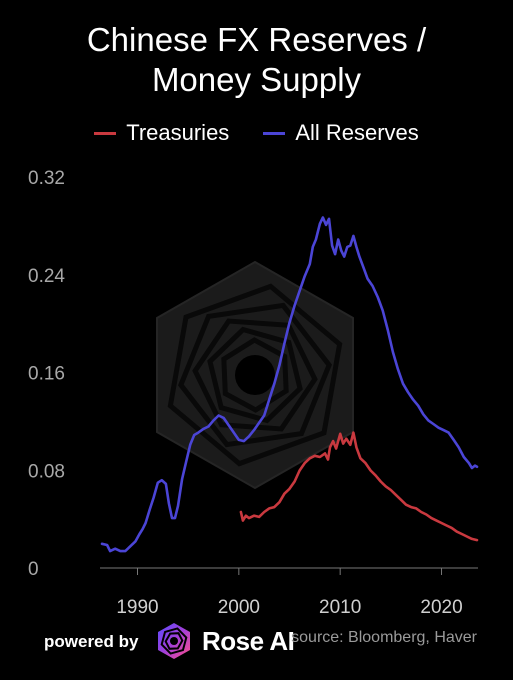 This screenshot has width=513, height=680. What do you see at coordinates (289, 592) in the screenshot?
I see `x-axis: 1990 2000 2010 2020` at bounding box center [289, 592].